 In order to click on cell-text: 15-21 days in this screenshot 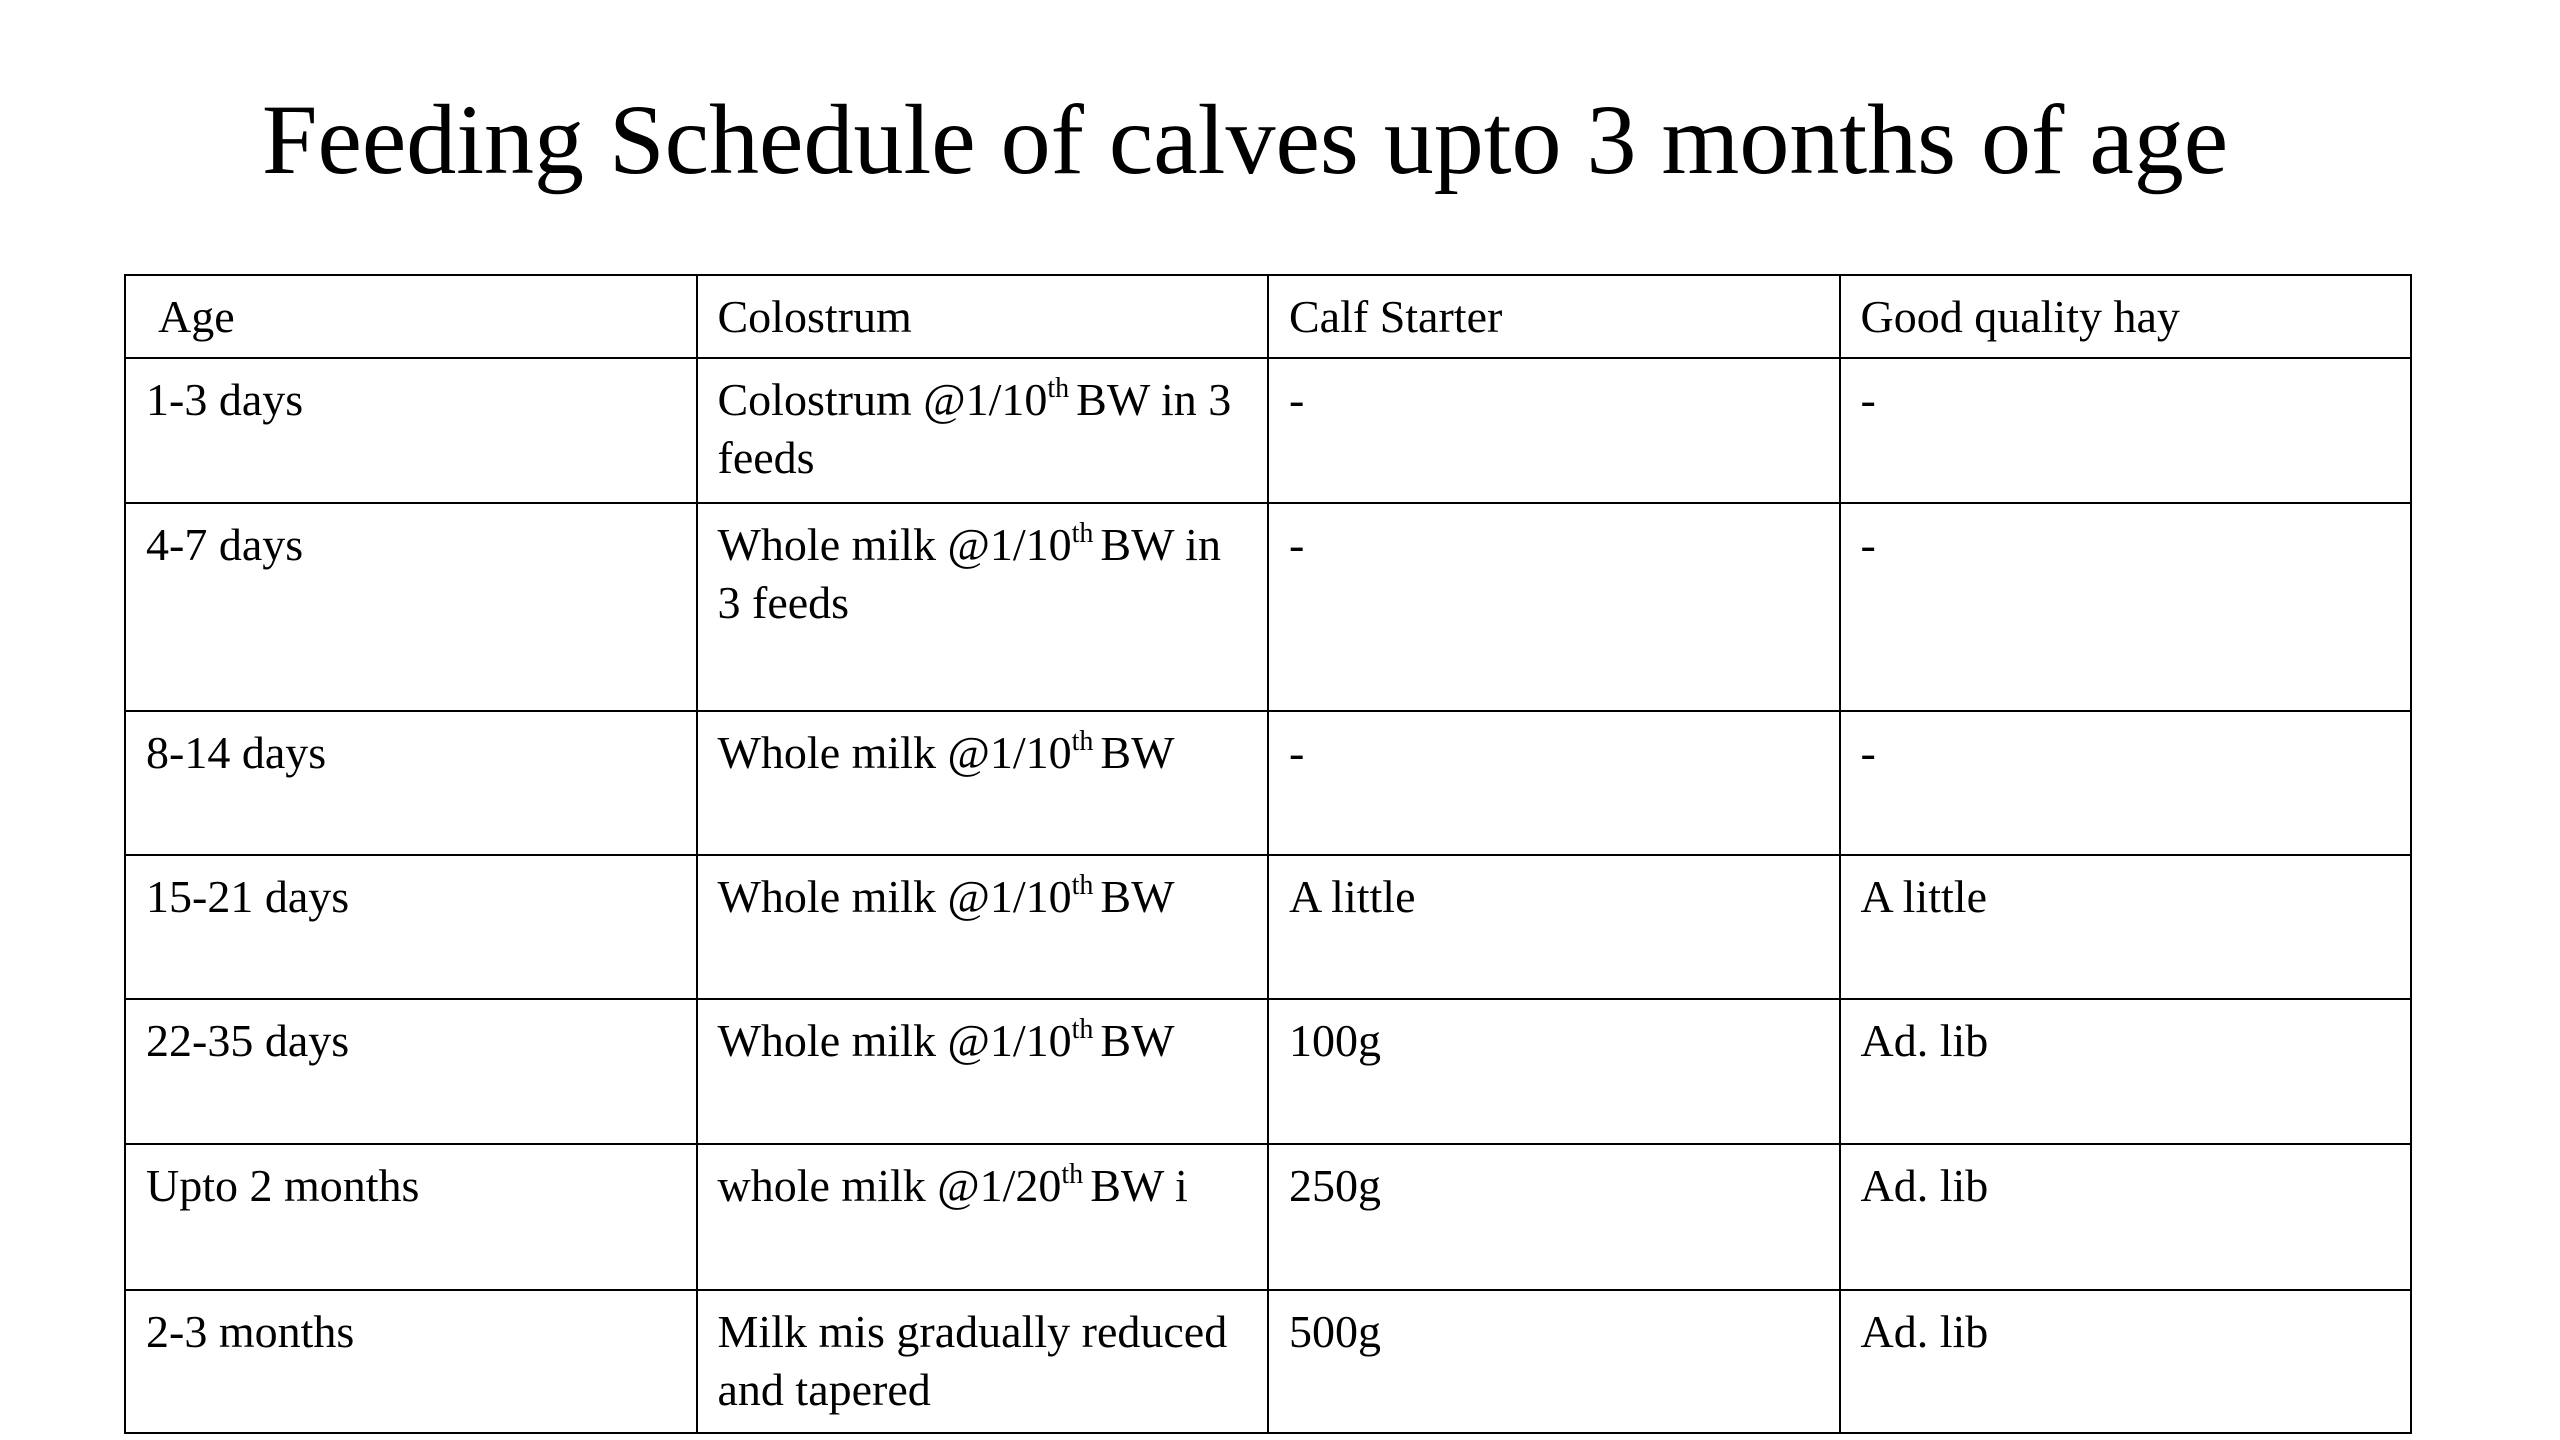, I will do `click(248, 896)`.